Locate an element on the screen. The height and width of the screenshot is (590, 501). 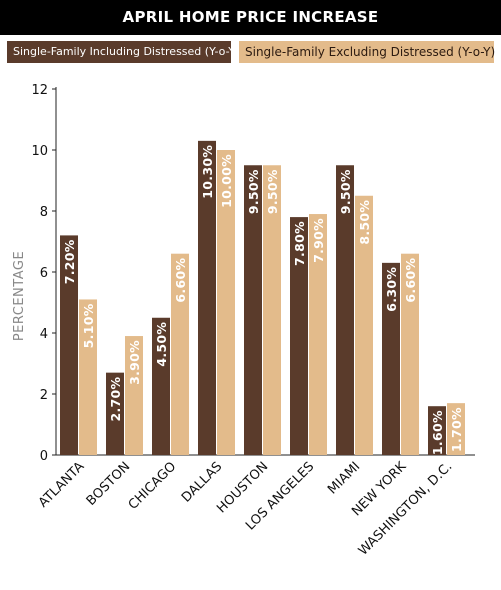
y-tick-label: 10 is located at coordinates (39, 151).